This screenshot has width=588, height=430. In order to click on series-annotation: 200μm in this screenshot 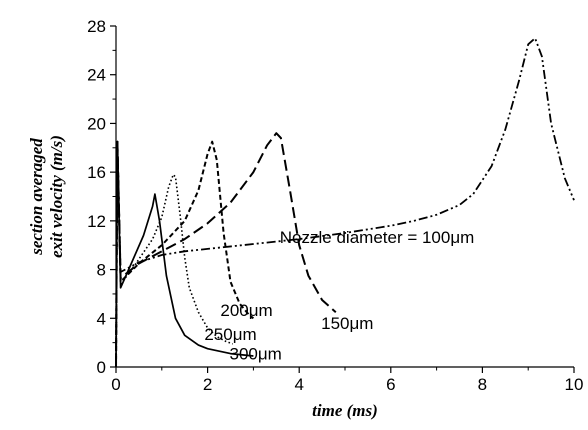, I will do `click(246, 310)`.